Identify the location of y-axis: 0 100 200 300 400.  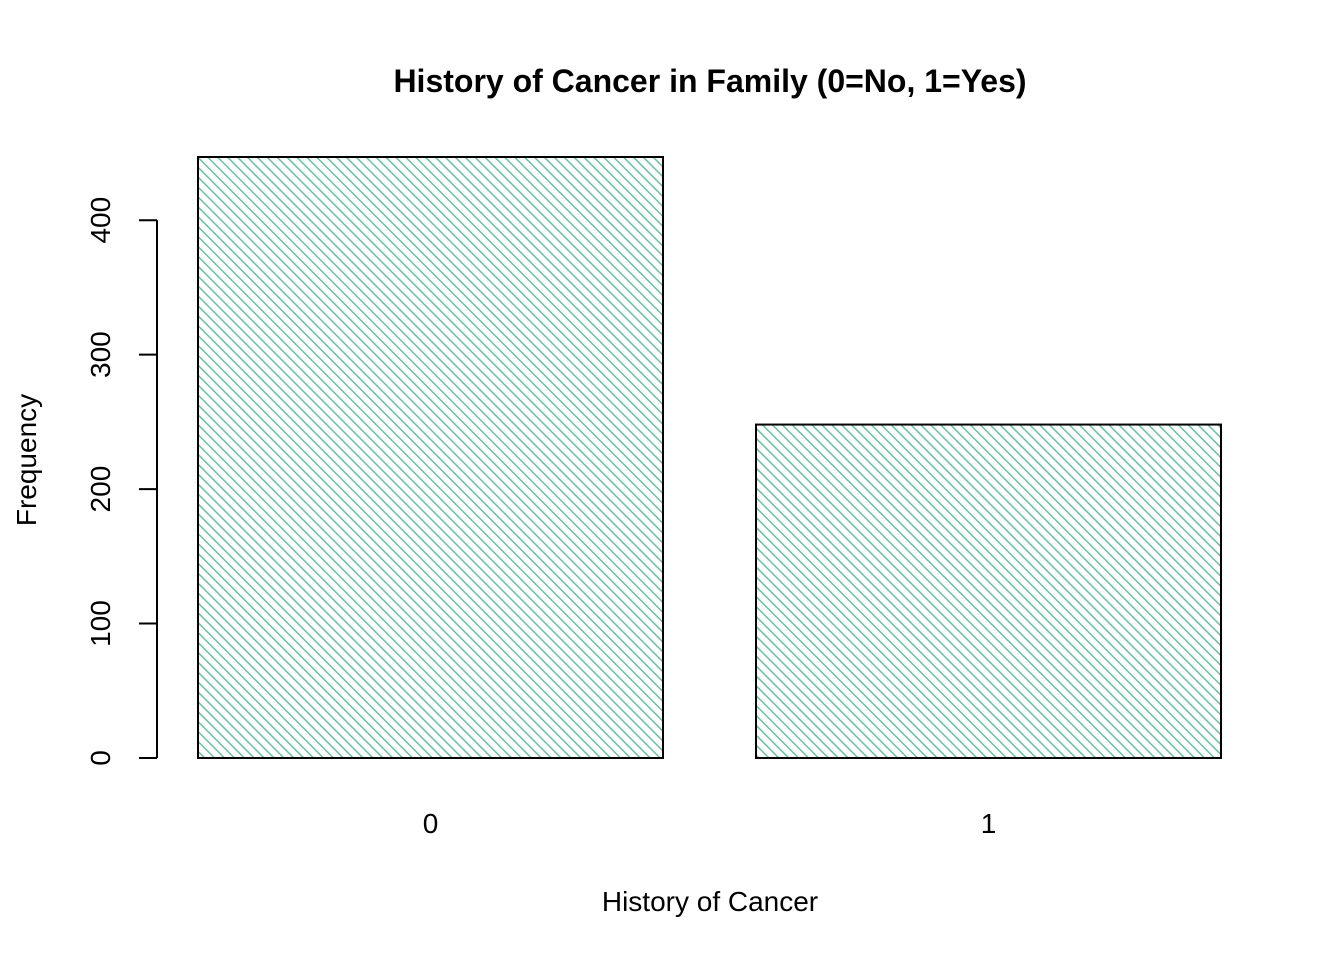
(121, 481).